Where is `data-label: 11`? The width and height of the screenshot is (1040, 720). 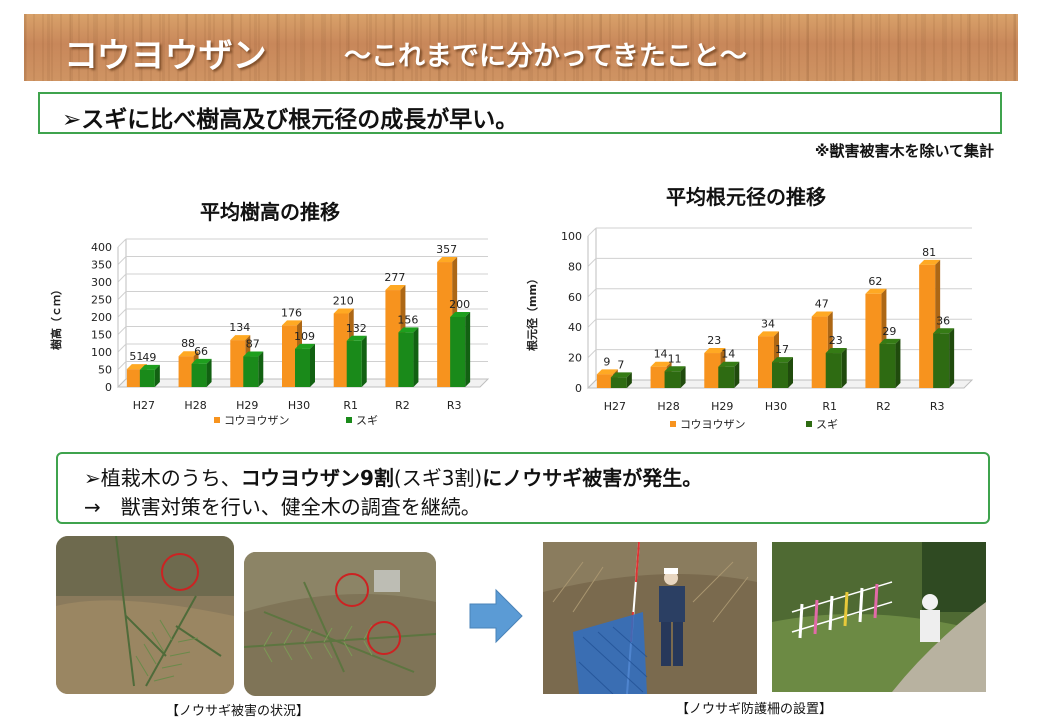
data-label: 11 is located at coordinates (675, 358).